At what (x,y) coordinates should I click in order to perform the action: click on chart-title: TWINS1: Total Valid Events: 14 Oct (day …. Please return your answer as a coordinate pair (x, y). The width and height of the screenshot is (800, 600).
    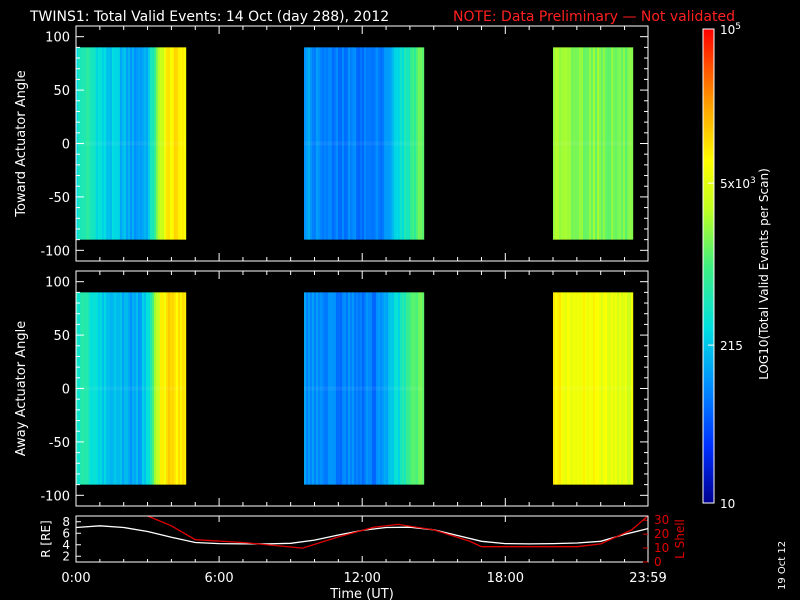
    Looking at the image, I should click on (209, 17).